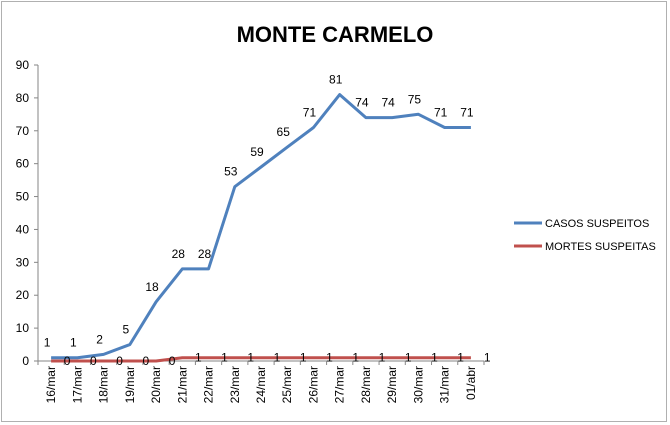 Image resolution: width=670 pixels, height=425 pixels. What do you see at coordinates (287, 384) in the screenshot?
I see `x-tick-label: 25/mar` at bounding box center [287, 384].